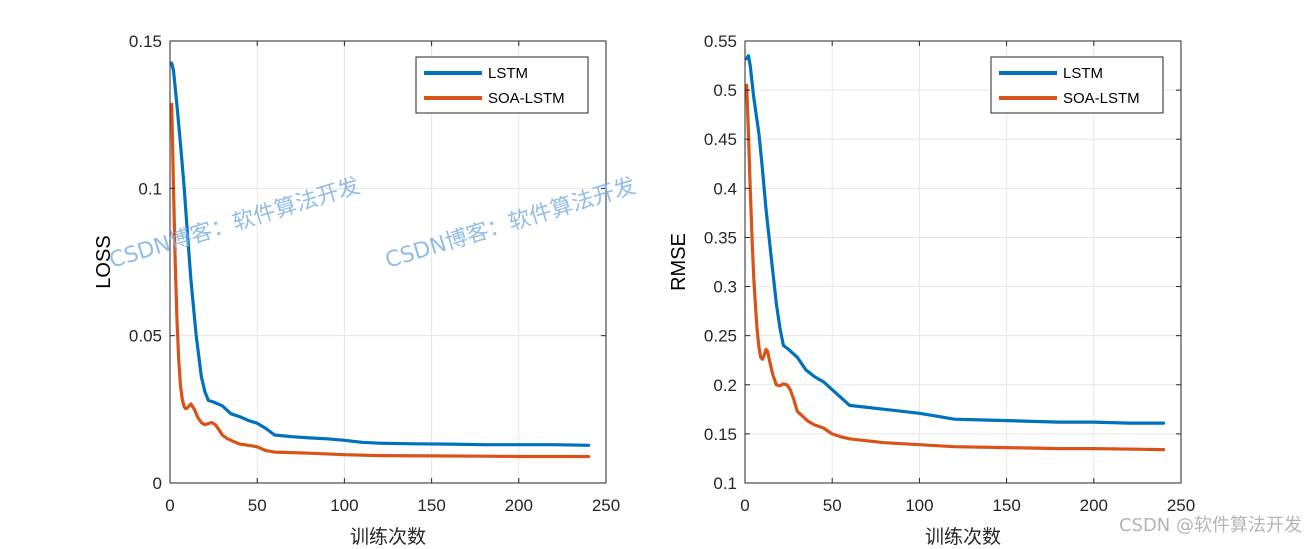 This screenshot has width=1309, height=549. I want to click on loss-xtick-label: 250, so click(606, 505).